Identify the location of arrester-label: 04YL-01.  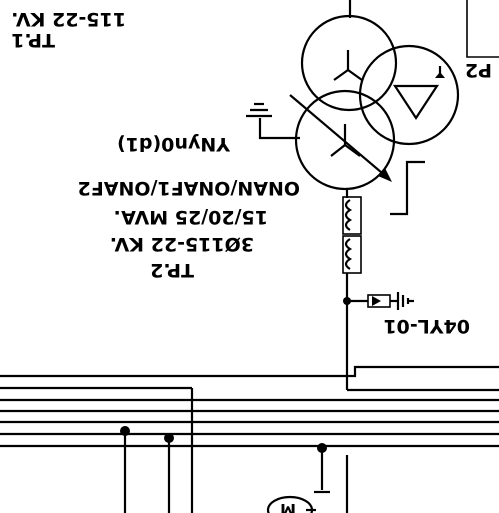
(426, 326).